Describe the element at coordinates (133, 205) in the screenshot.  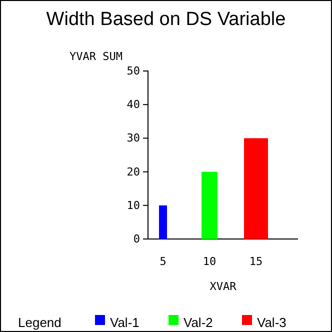
I see `y-tick-label: 10` at that location.